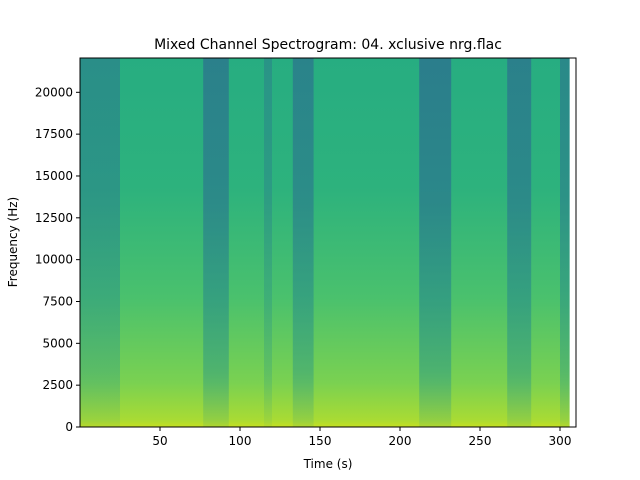  I want to click on y-axis-label: Frequency (Hz), so click(13, 242).